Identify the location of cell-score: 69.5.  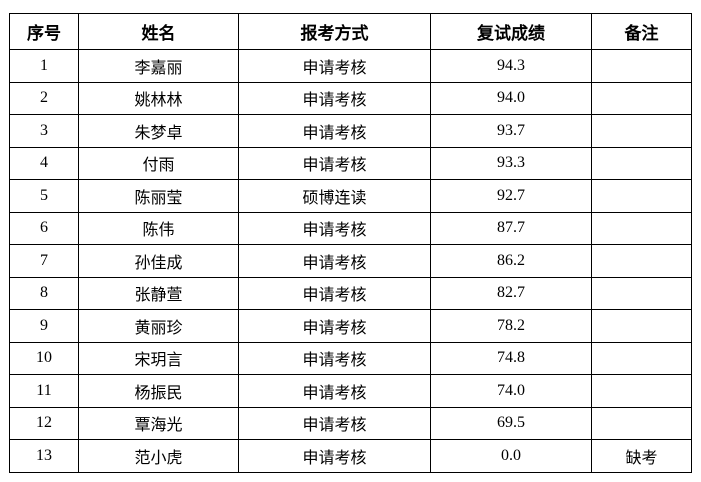
(511, 423).